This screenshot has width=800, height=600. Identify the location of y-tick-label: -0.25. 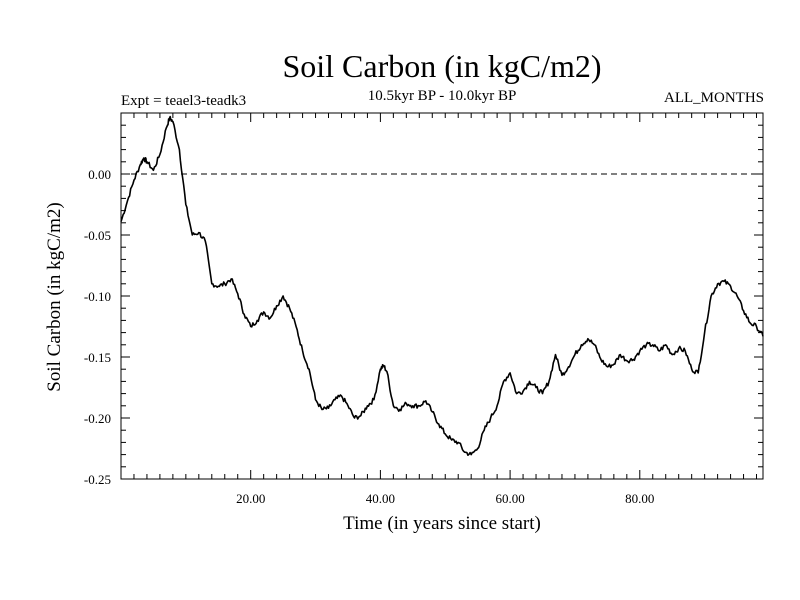
(97, 479).